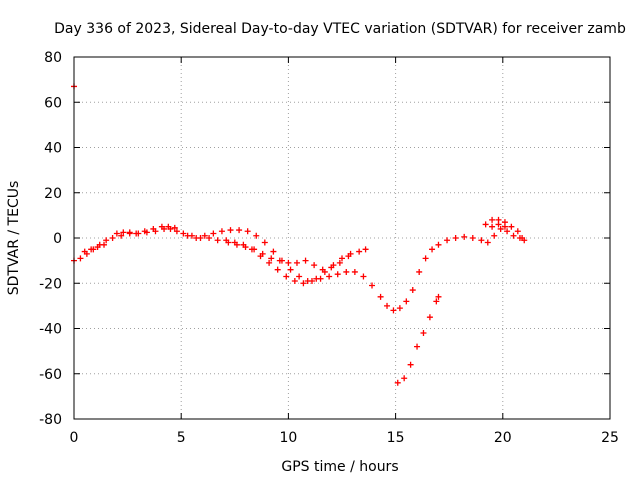  What do you see at coordinates (288, 438) in the screenshot?
I see `x-tick-label: 10` at bounding box center [288, 438].